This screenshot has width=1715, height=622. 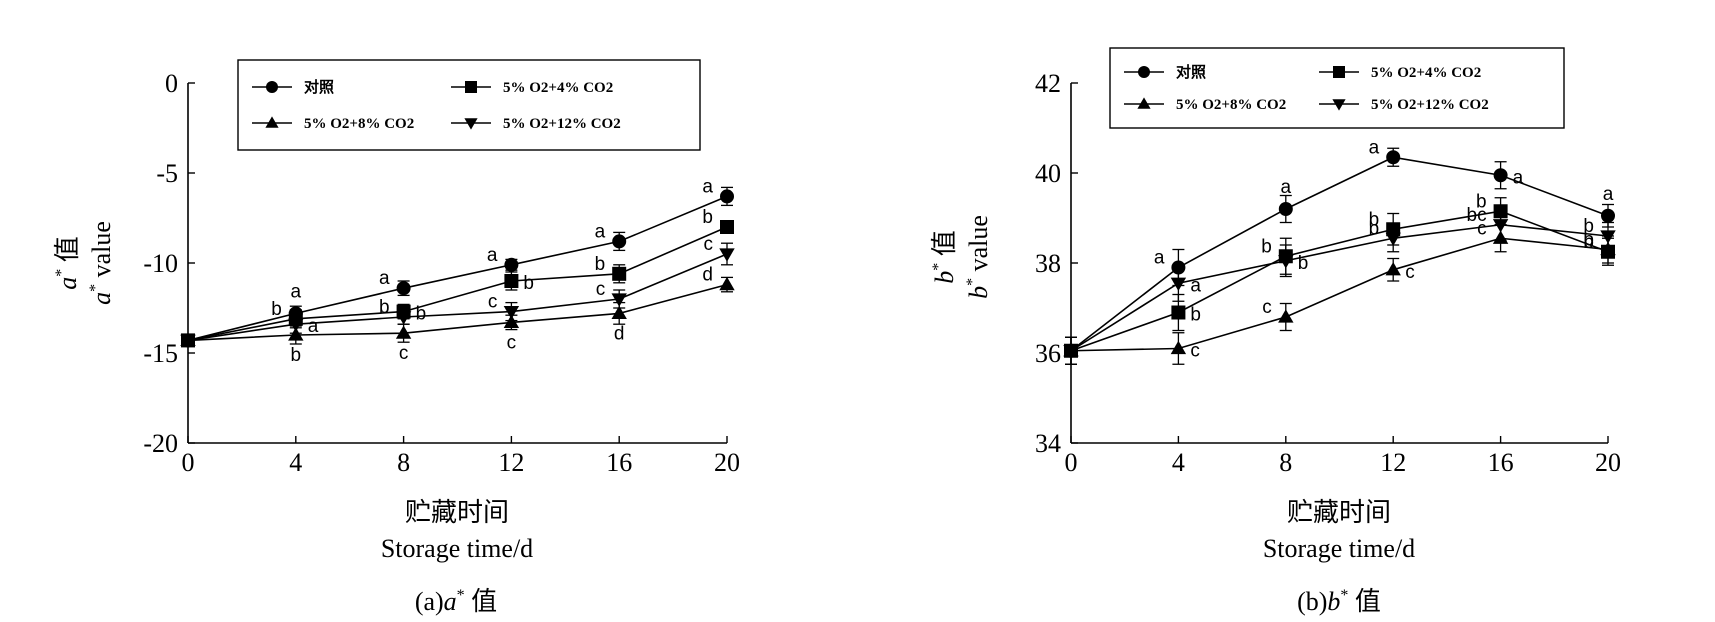 I want to click on caption-prefix: (a), so click(x=429, y=601).